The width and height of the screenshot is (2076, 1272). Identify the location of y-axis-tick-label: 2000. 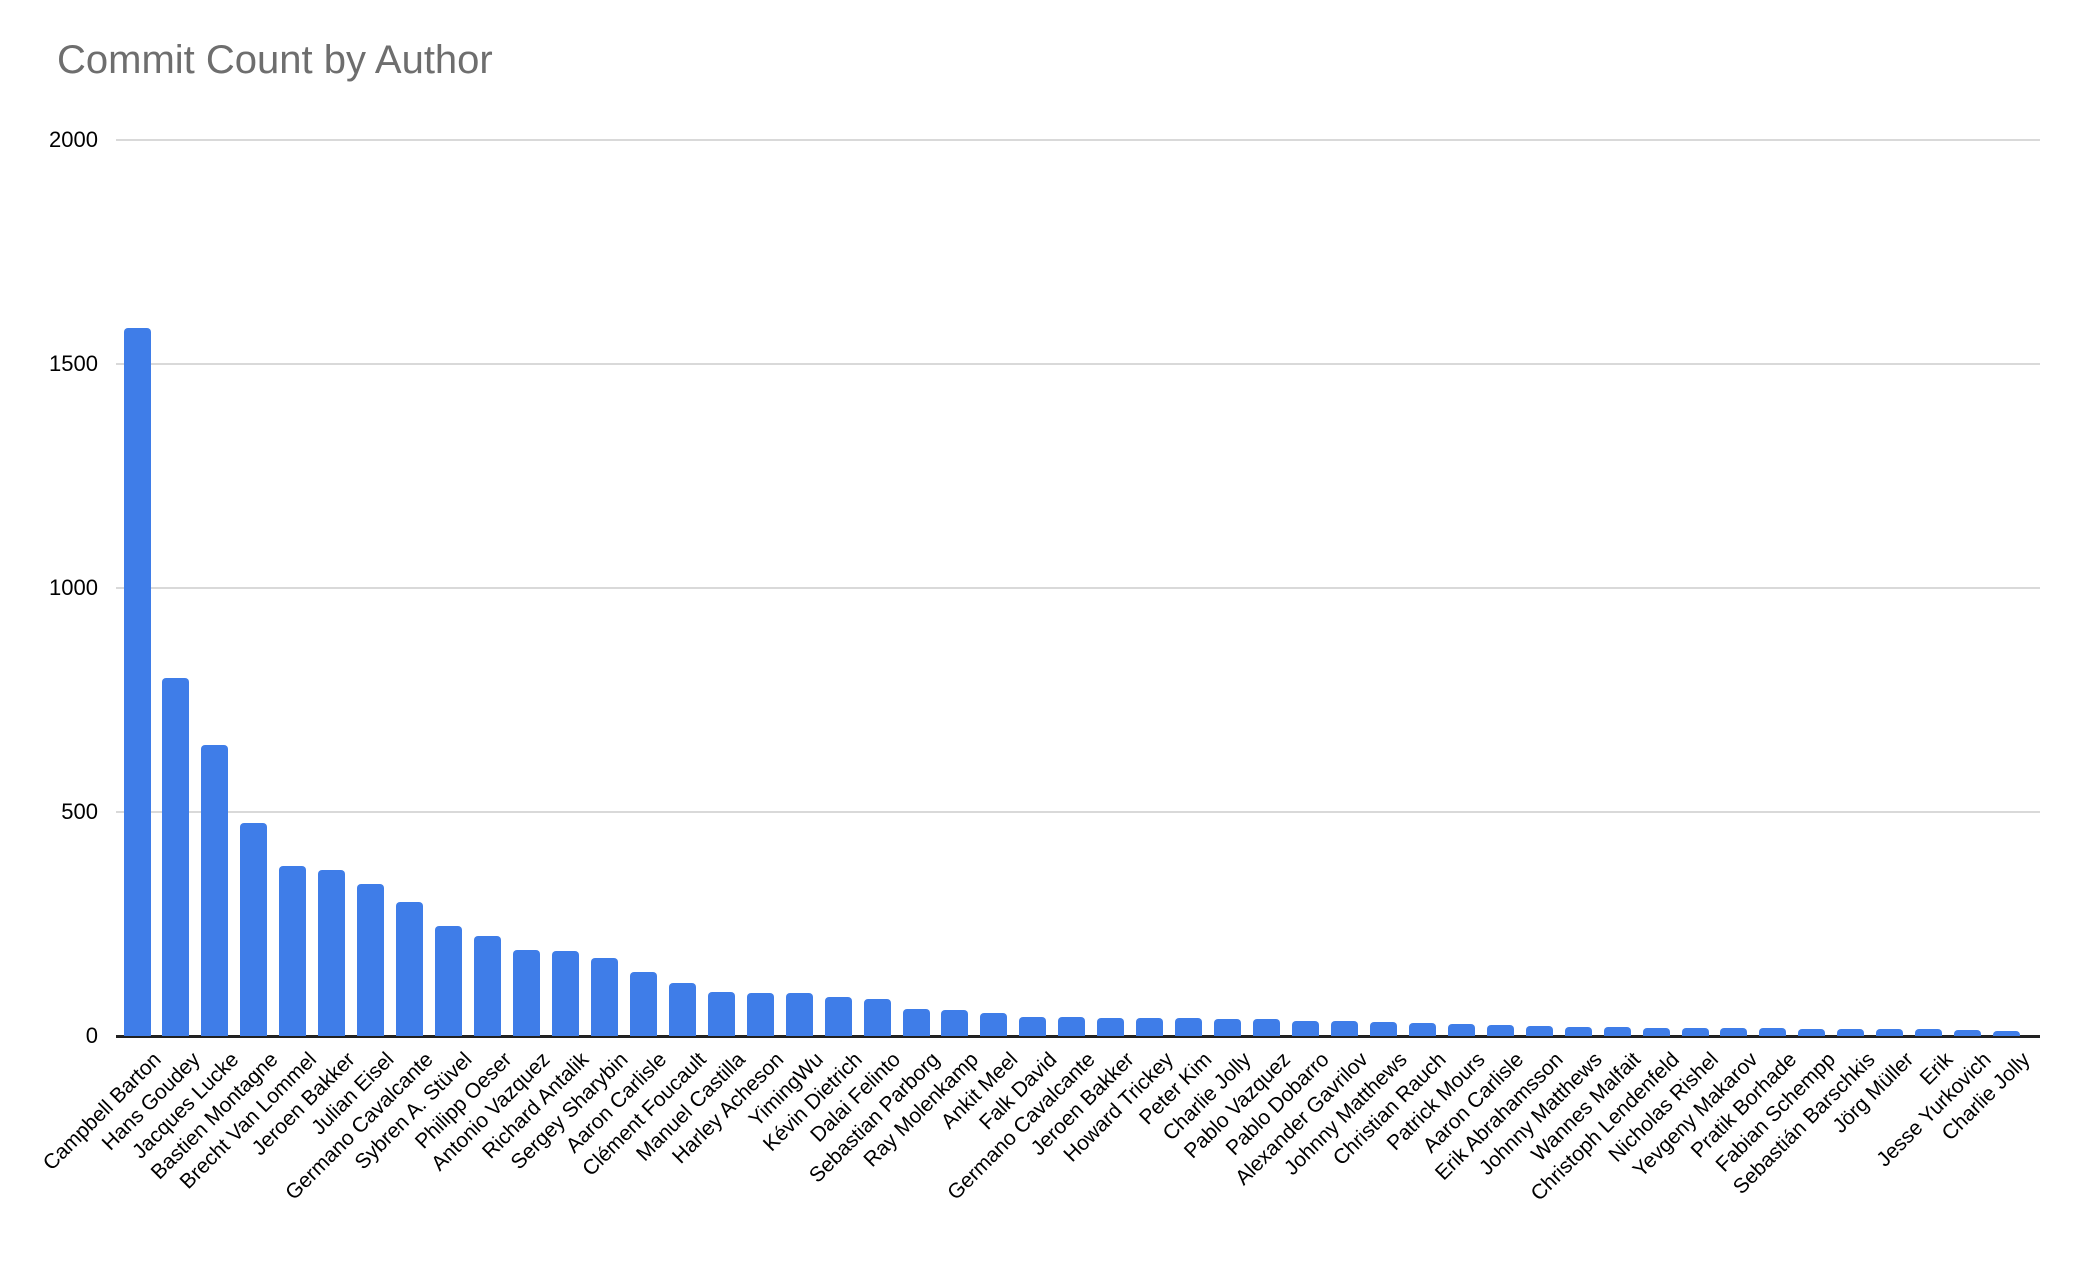
(73, 139).